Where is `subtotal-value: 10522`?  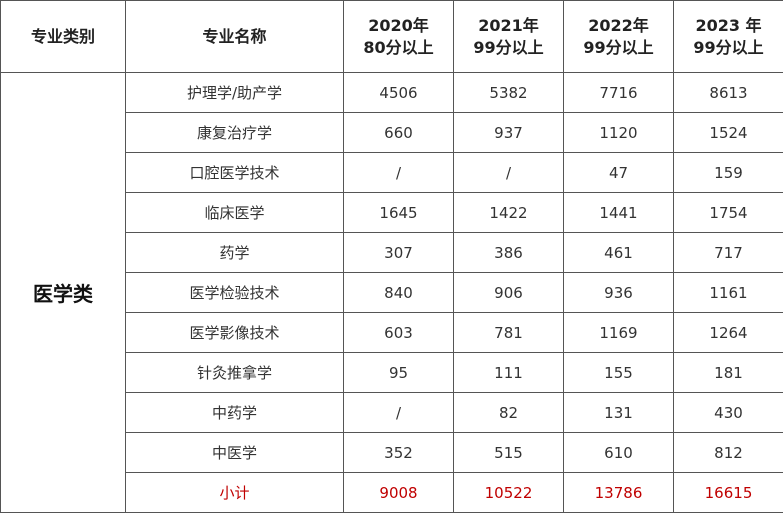 subtotal-value: 10522 is located at coordinates (508, 492).